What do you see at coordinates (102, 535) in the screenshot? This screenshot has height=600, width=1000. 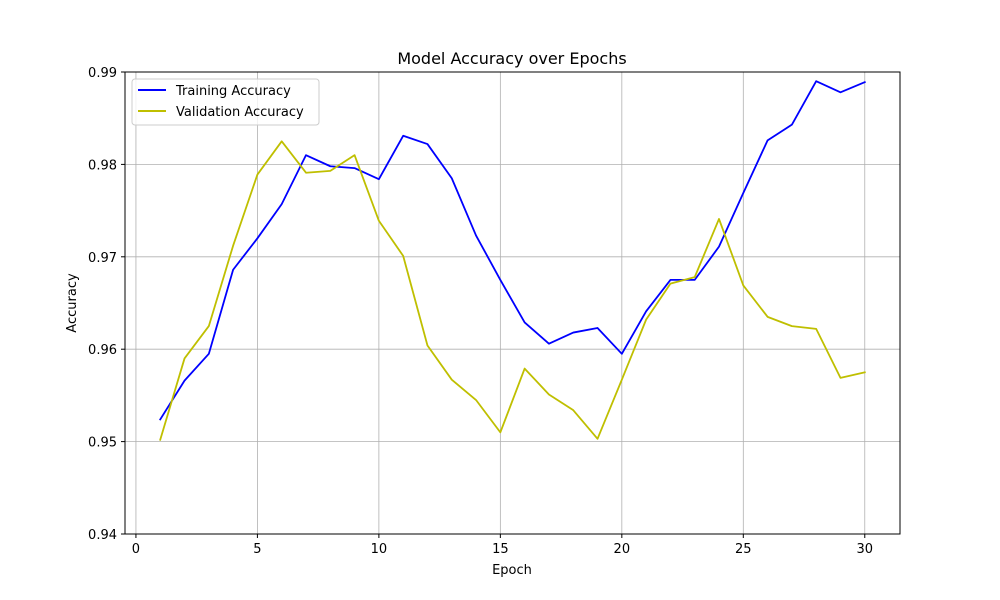 I see `y-tick-label: 0.94` at bounding box center [102, 535].